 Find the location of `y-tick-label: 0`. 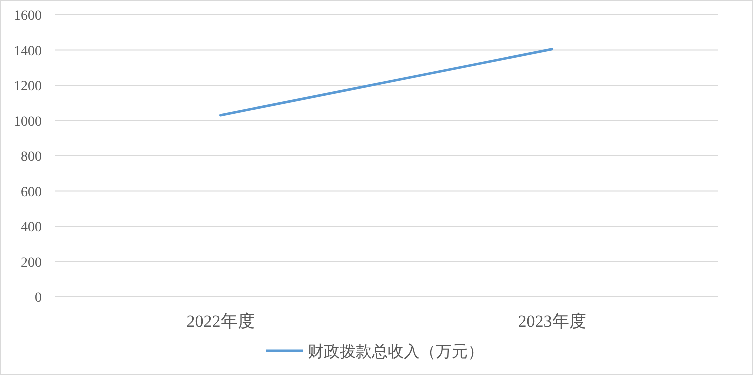

y-tick-label: 0 is located at coordinates (38, 298).